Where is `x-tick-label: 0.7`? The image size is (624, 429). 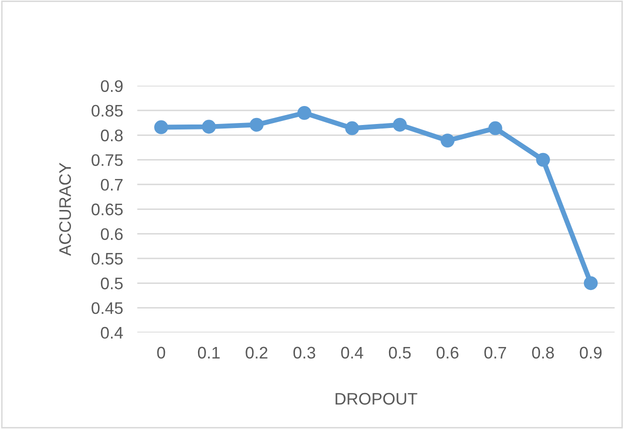 x-tick-label: 0.7 is located at coordinates (495, 352).